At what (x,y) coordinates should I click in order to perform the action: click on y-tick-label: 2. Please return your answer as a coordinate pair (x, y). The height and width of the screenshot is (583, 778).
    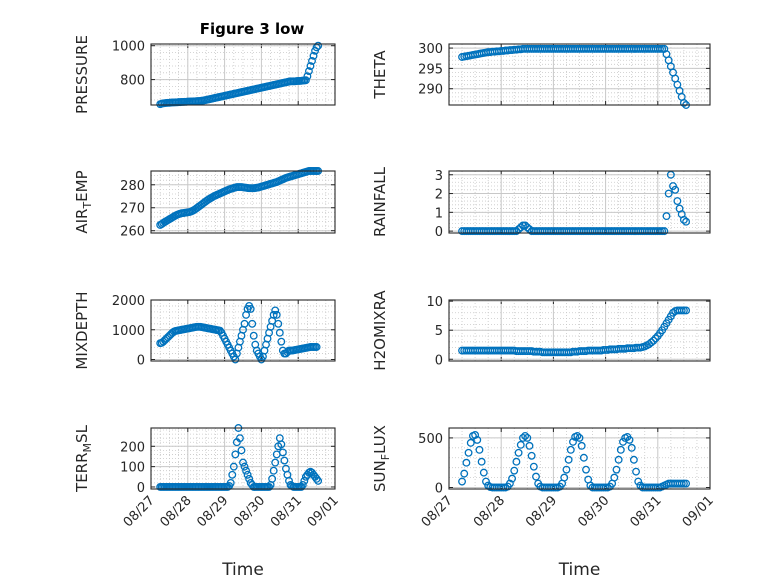
    Looking at the image, I should click on (439, 195).